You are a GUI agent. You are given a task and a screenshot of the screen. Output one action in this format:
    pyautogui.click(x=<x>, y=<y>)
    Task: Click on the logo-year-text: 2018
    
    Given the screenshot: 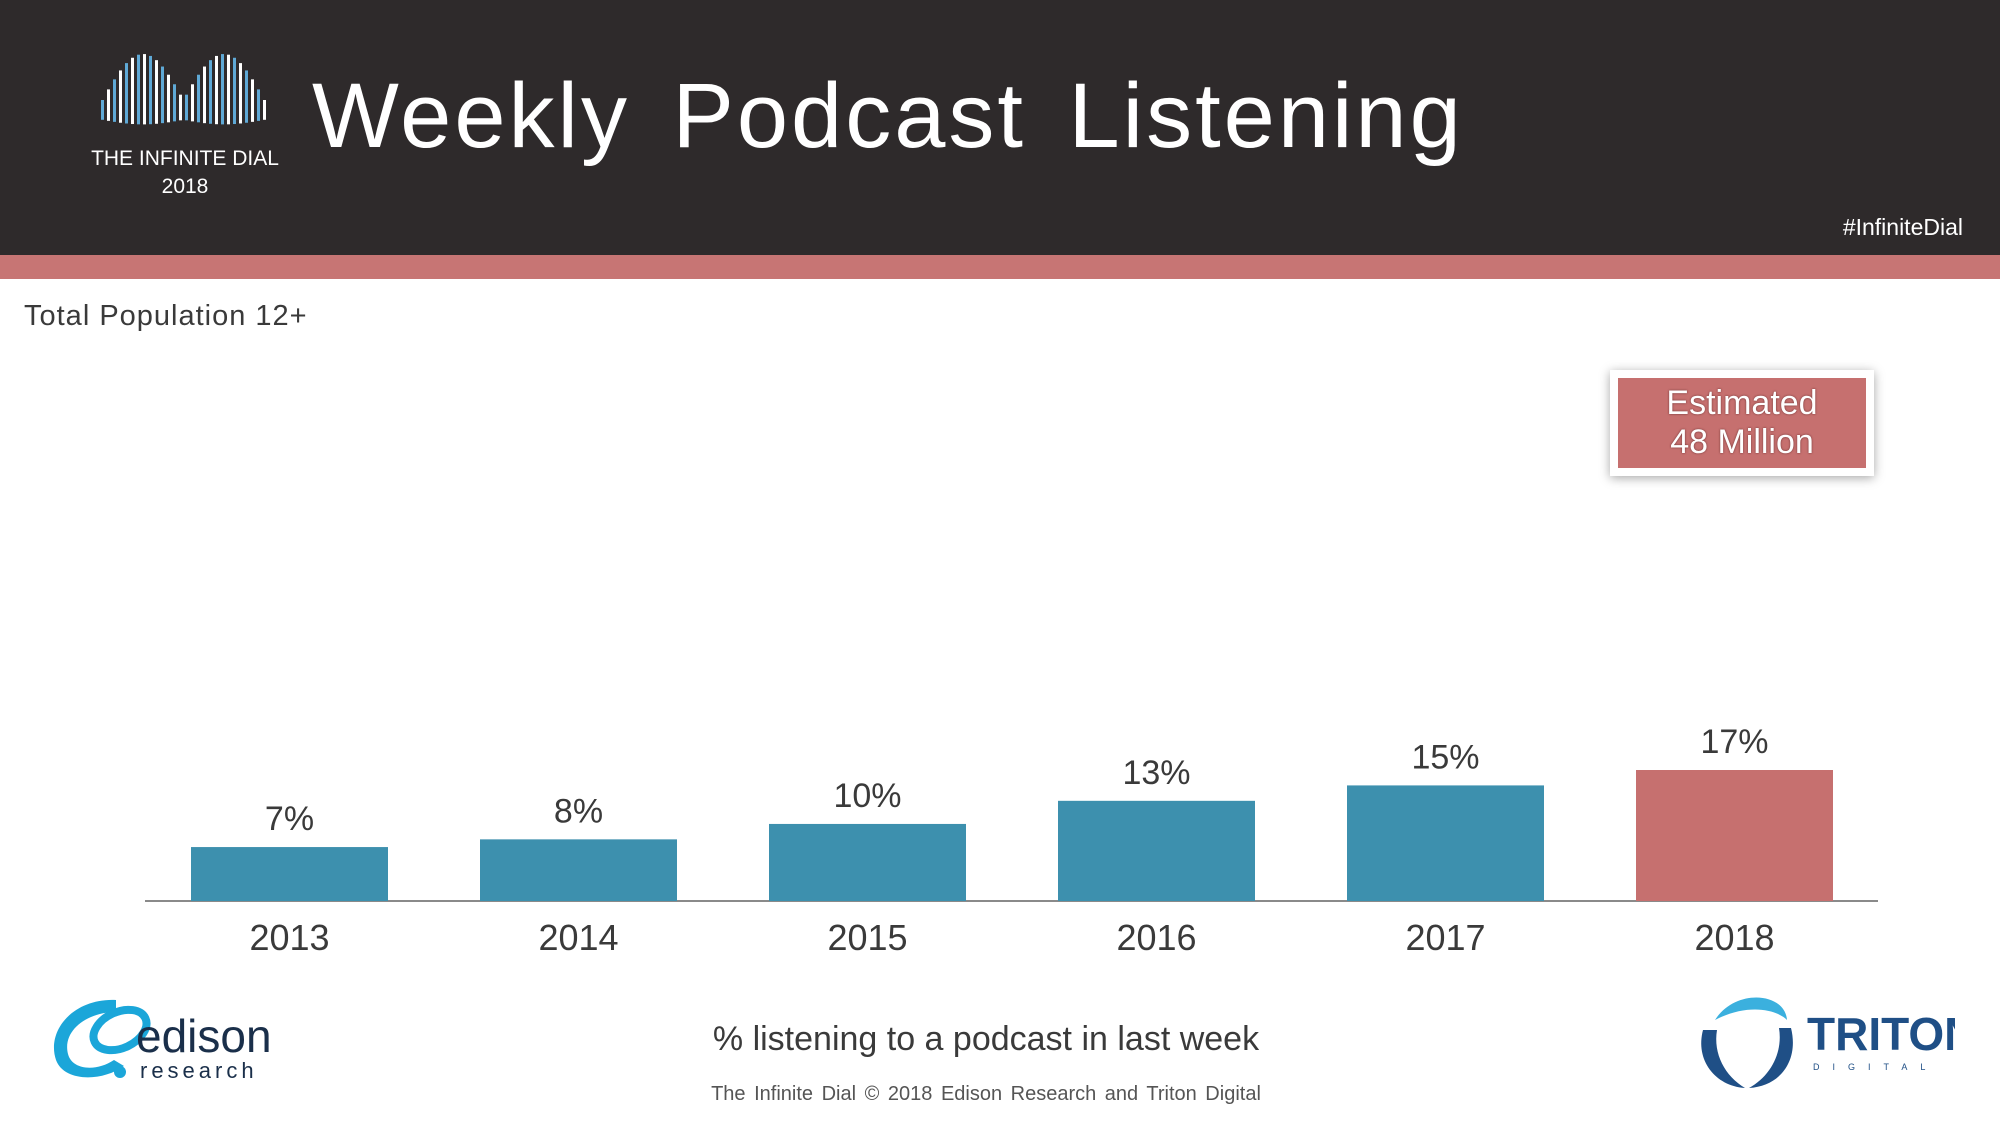 What is the action you would take?
    pyautogui.click(x=185, y=186)
    